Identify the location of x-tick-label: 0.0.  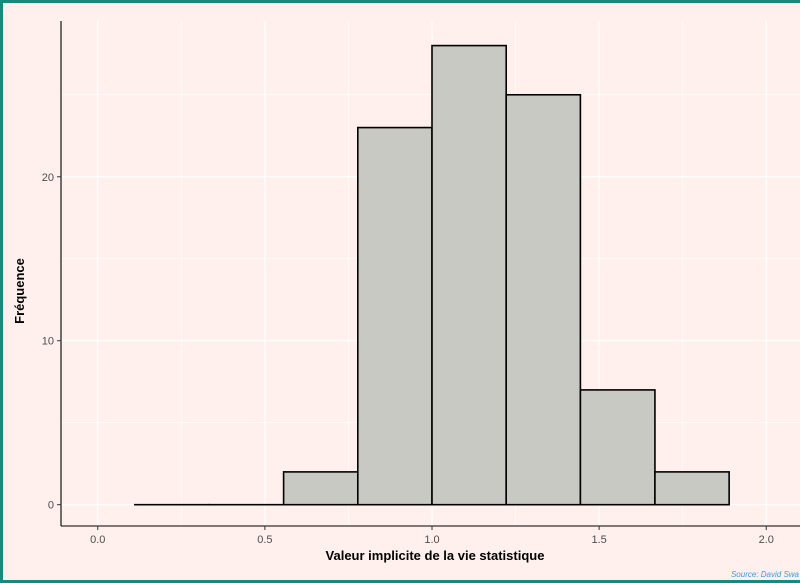
(97, 540).